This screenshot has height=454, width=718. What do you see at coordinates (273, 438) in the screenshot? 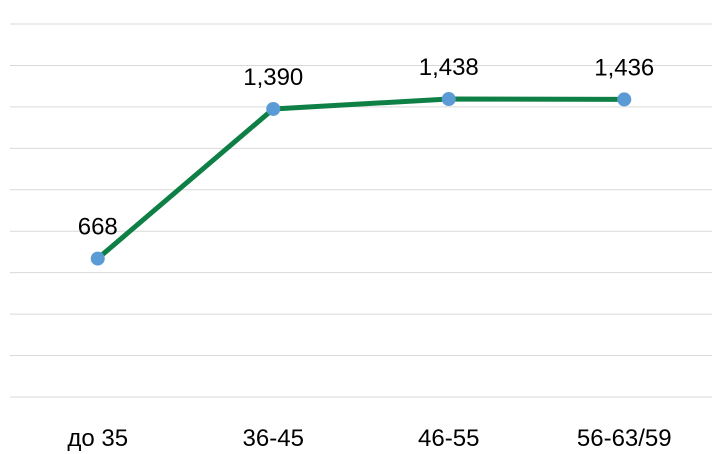
I see `x-tick-label: 36-45` at bounding box center [273, 438].